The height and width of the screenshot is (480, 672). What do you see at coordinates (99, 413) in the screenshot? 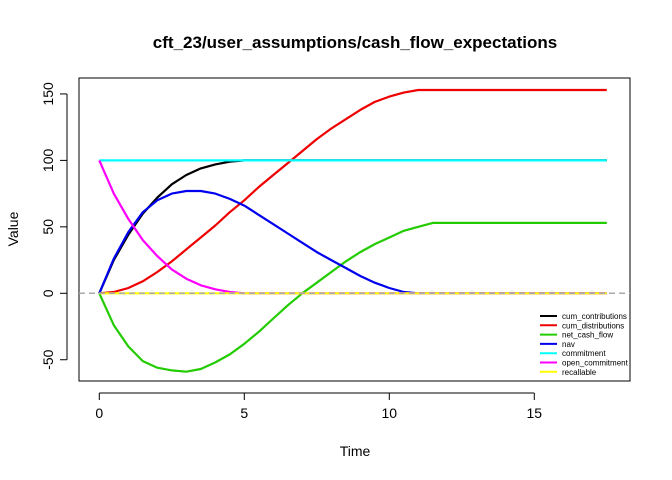
I see `x-tick-label: 0` at bounding box center [99, 413].